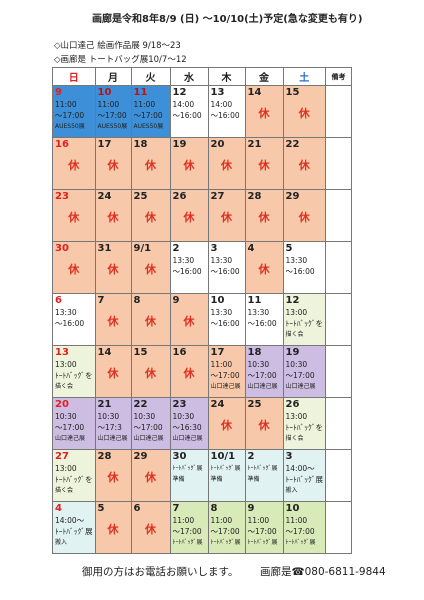  I want to click on day-cell: 30 ﾄｰﾄﾊﾞｯｸﾞ展 準備, so click(189, 475).